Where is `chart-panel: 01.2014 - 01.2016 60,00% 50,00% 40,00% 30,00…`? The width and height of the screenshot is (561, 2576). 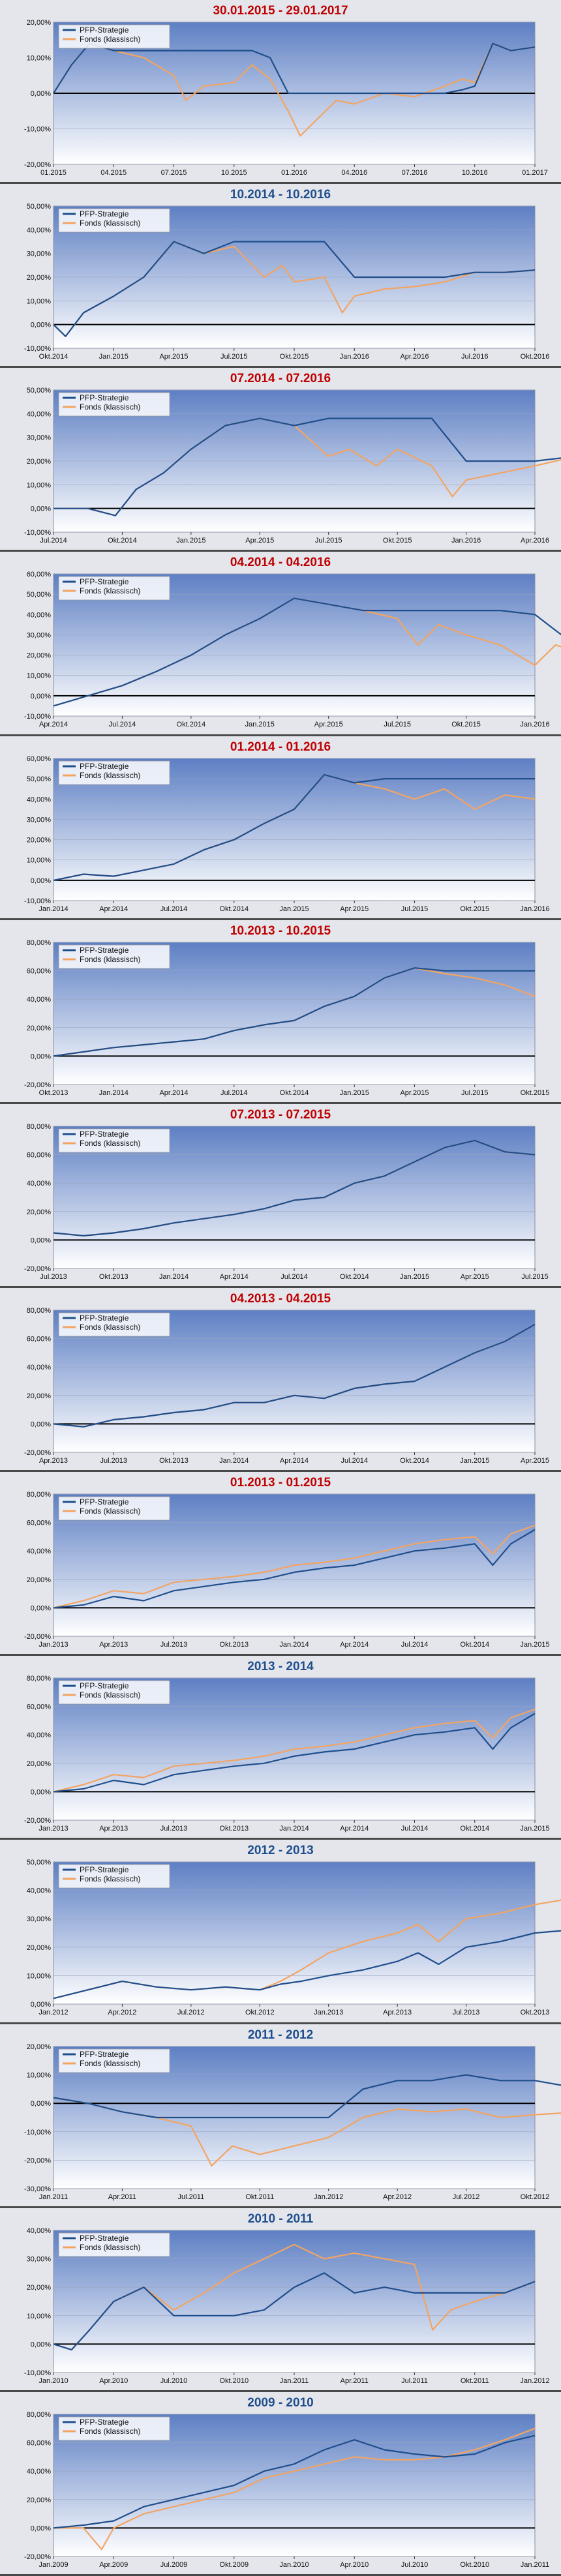 chart-panel: 01.2014 - 01.2016 60,00% 50,00% 40,00% 30,00… is located at coordinates (280, 828).